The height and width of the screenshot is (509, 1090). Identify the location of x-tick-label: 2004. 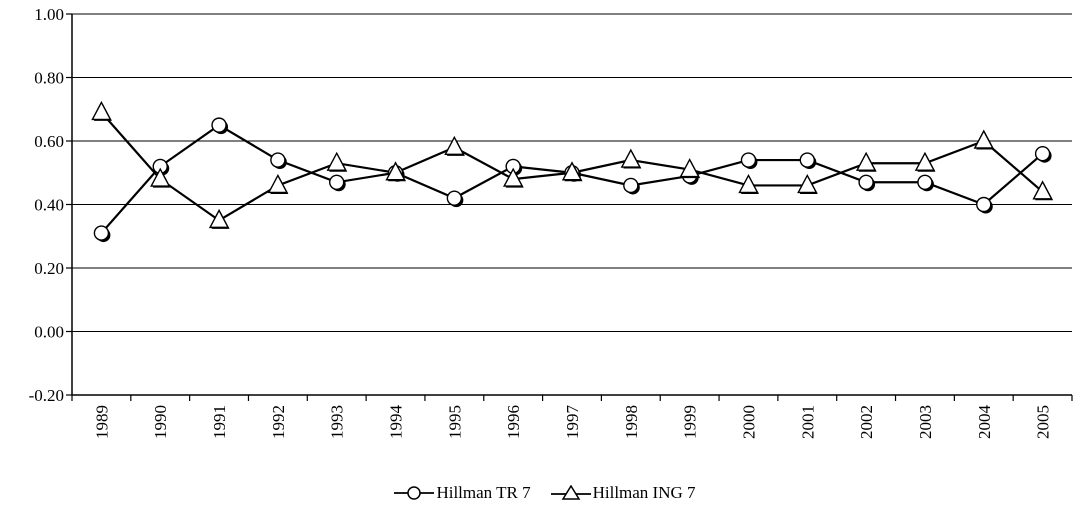
(984, 422).